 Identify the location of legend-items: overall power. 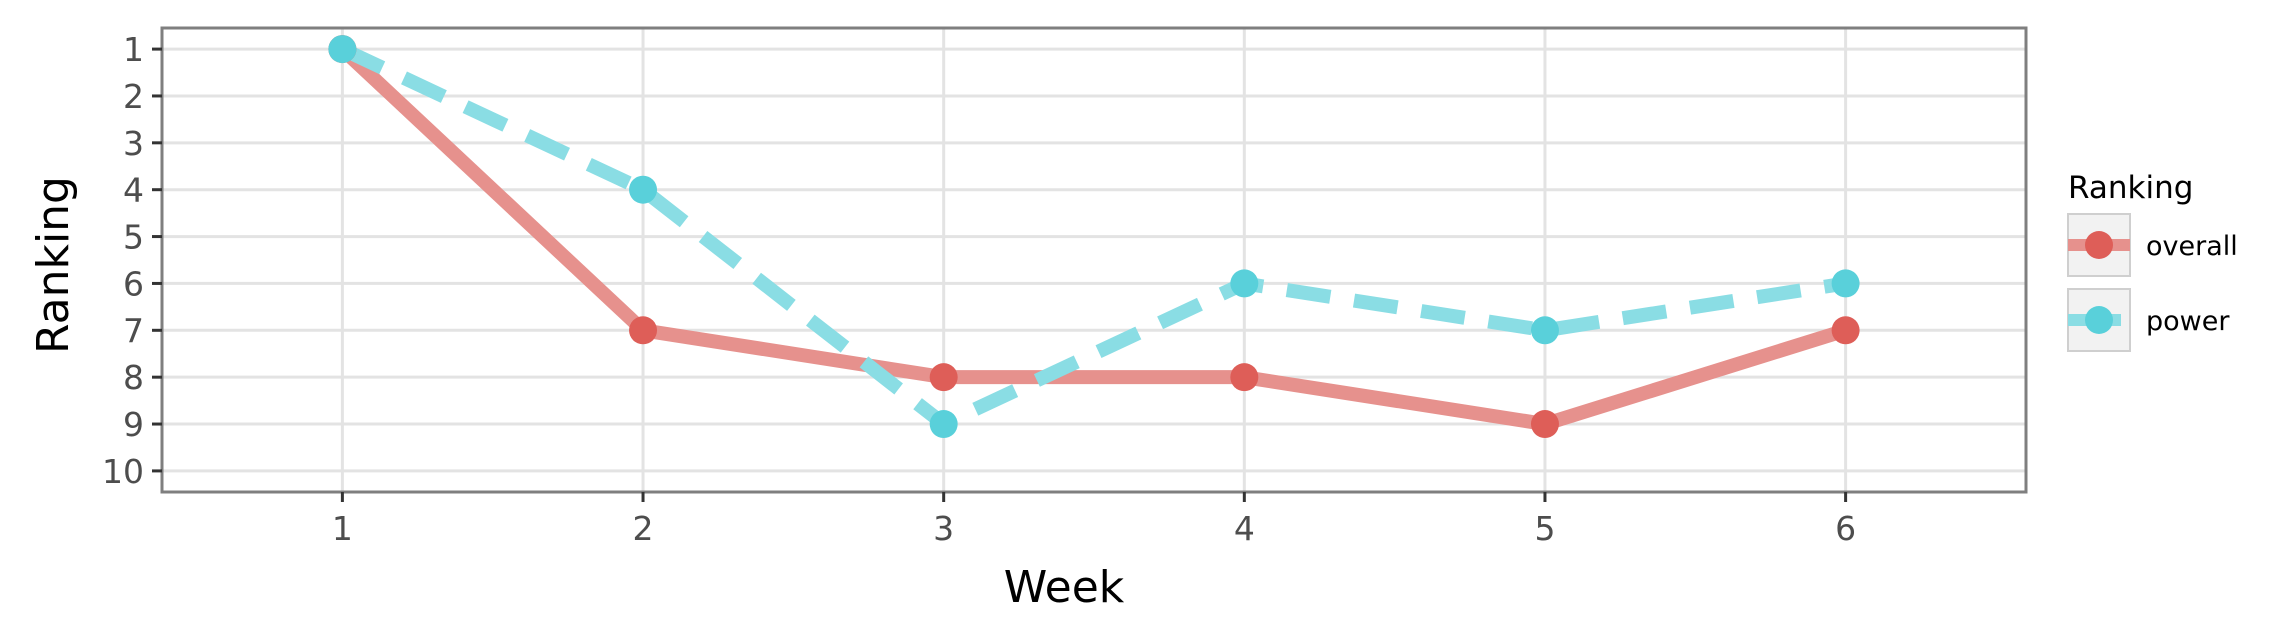
(2152, 282).